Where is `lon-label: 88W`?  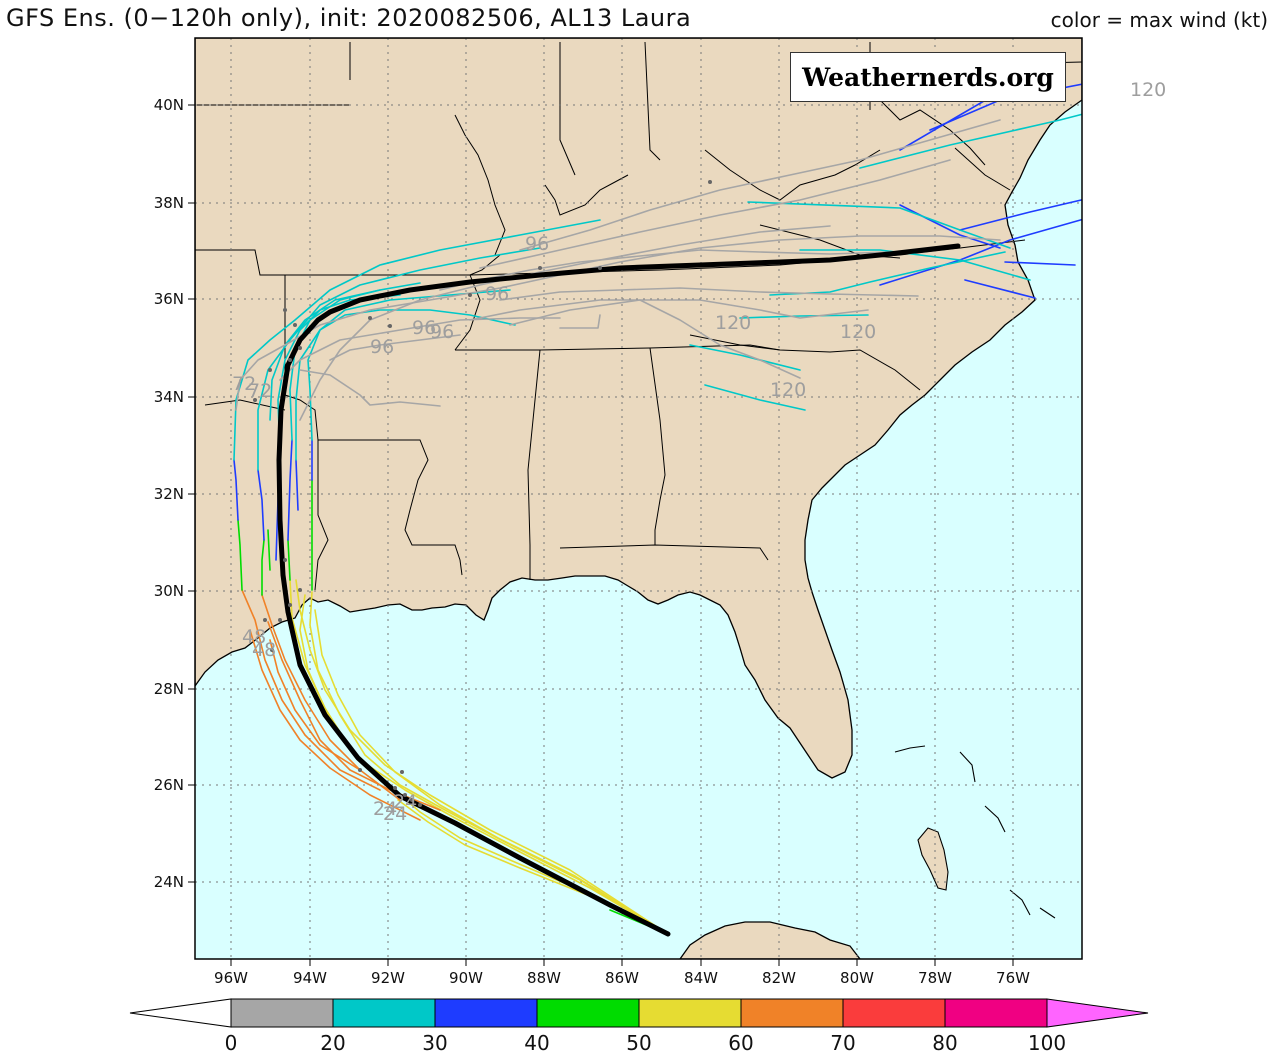 lon-label: 88W is located at coordinates (544, 978).